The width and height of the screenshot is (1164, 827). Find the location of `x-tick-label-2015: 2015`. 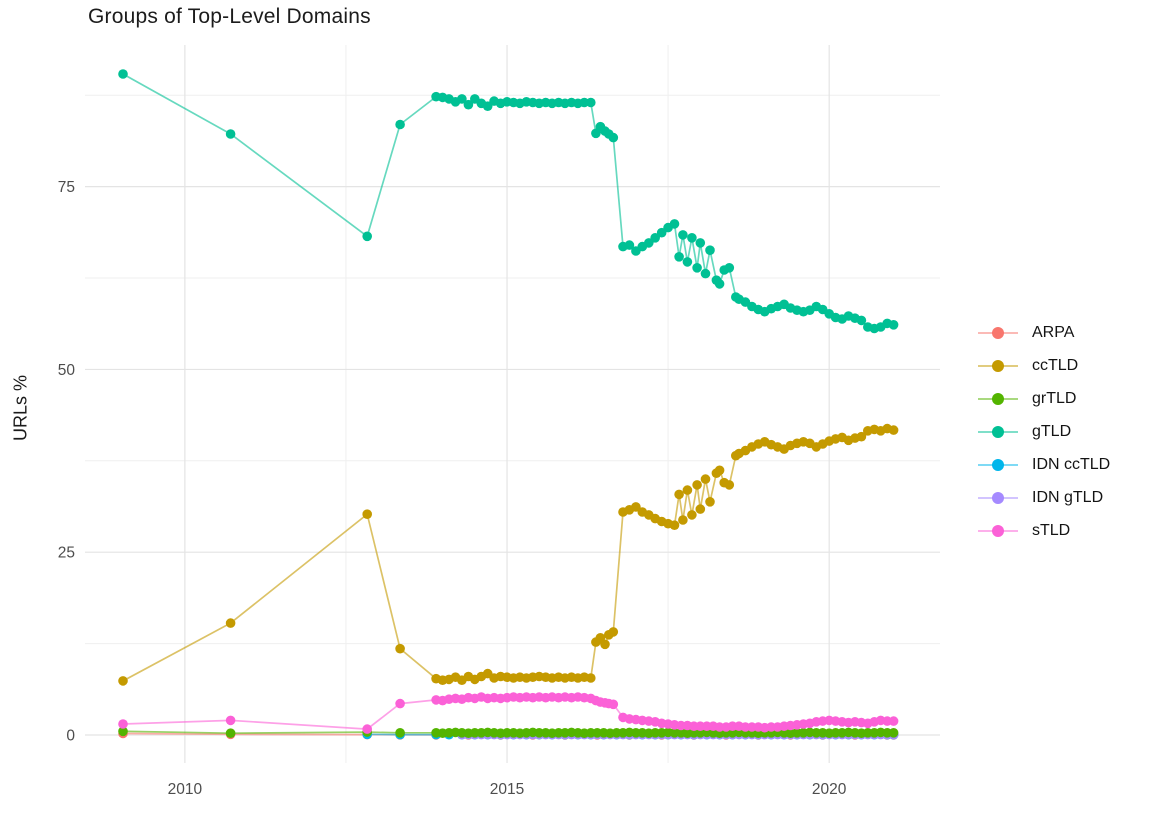

x-tick-label-2015: 2015 is located at coordinates (507, 789).